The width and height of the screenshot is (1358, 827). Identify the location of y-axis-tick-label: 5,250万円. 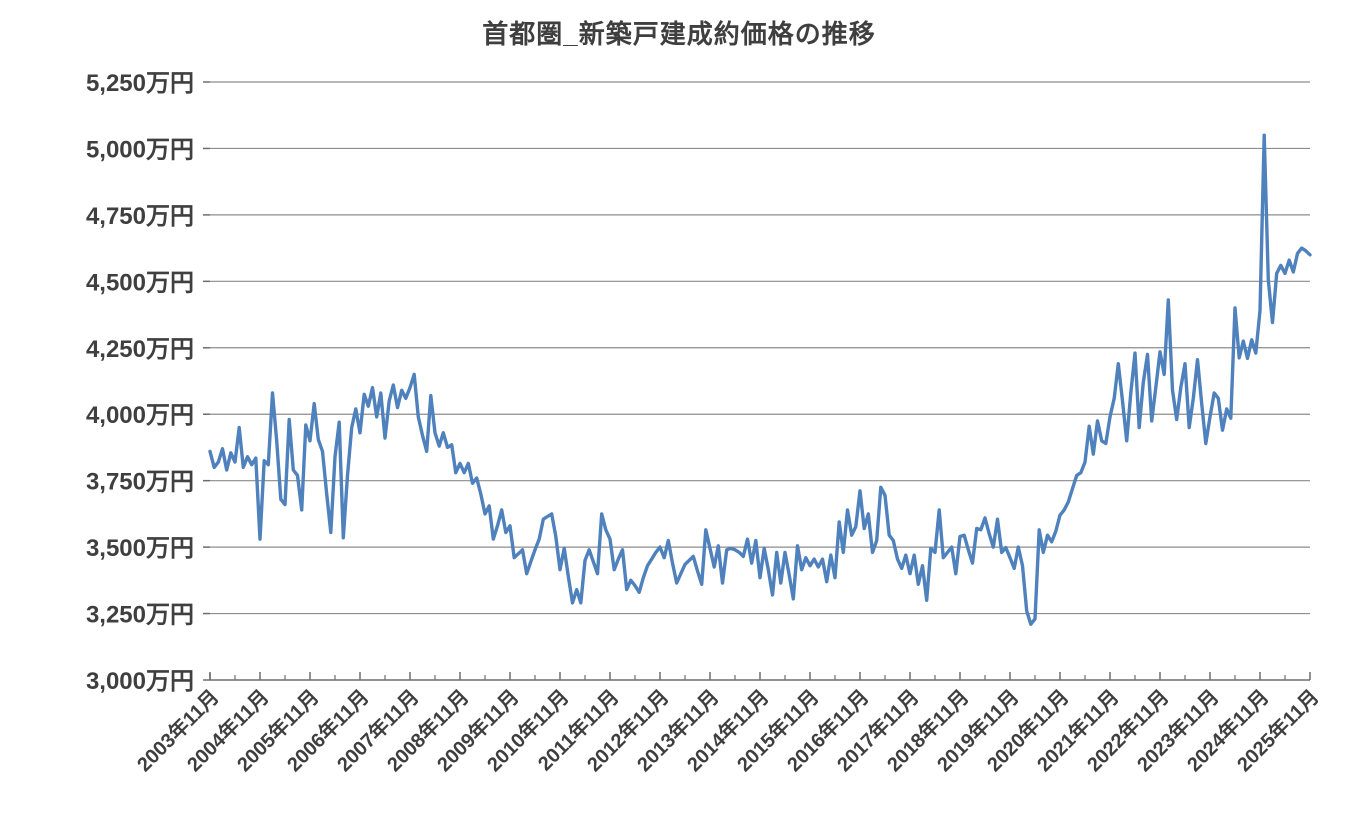
(140, 83).